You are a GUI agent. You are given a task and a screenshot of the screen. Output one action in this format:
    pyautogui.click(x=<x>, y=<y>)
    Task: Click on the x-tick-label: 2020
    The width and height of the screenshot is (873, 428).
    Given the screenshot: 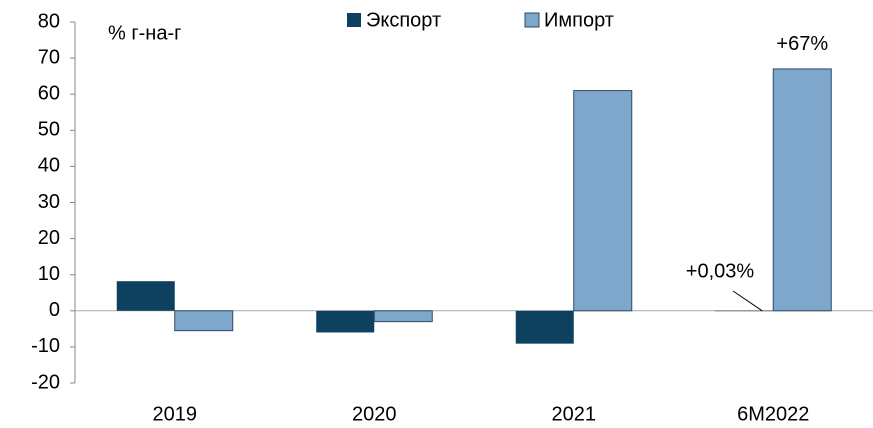 What is the action you would take?
    pyautogui.click(x=374, y=414)
    